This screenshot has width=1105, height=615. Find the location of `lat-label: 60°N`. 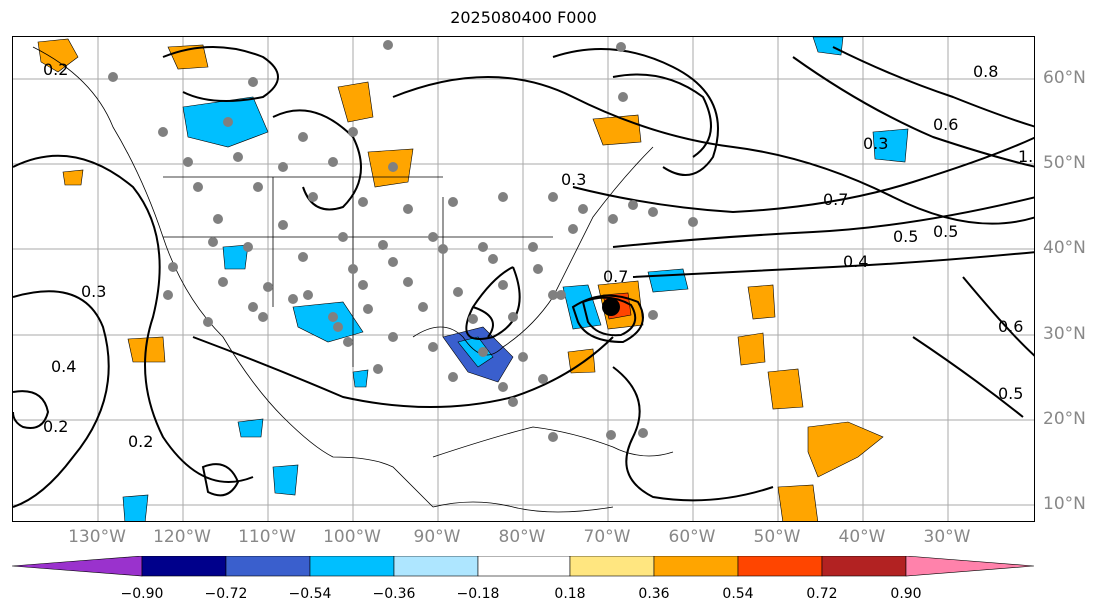

lat-label: 60°N is located at coordinates (1064, 78).